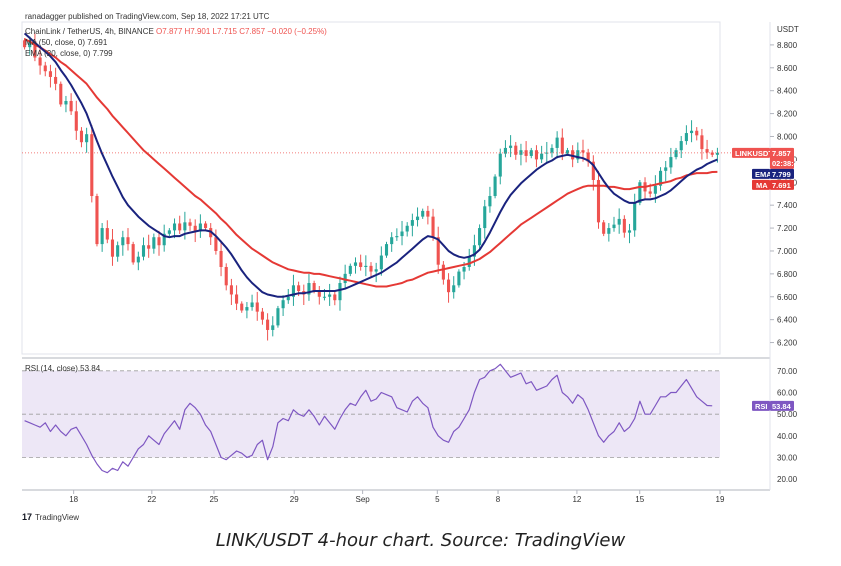 This screenshot has width=841, height=566. What do you see at coordinates (787, 393) in the screenshot?
I see `rsi-tick-label: 60.00` at bounding box center [787, 393].